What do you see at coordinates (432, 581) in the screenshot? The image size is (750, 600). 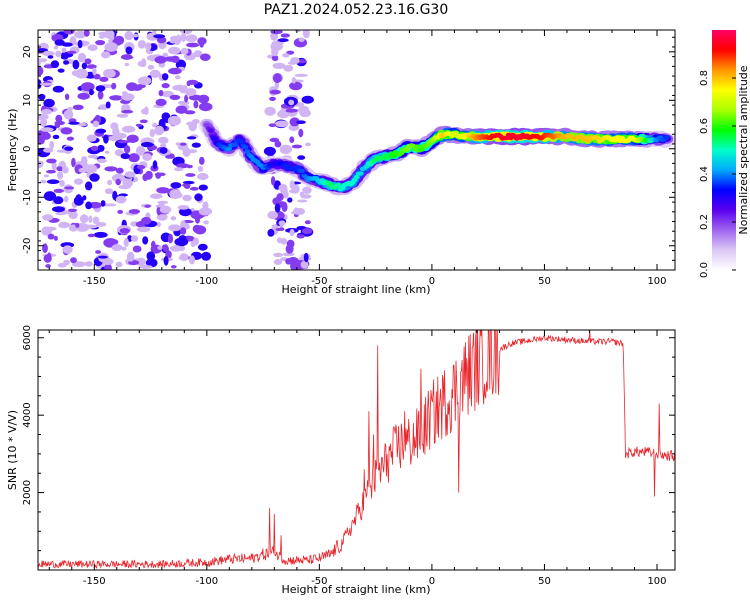 I see `snr-x-tick-label: 0` at bounding box center [432, 581].